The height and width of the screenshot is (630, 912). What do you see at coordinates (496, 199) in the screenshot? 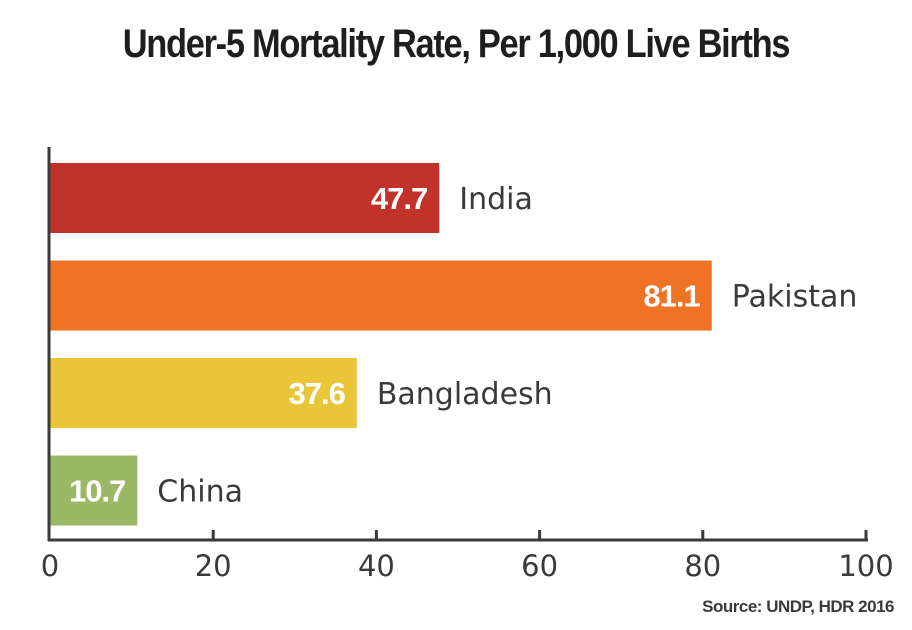
I see `category-label-india: India` at bounding box center [496, 199].